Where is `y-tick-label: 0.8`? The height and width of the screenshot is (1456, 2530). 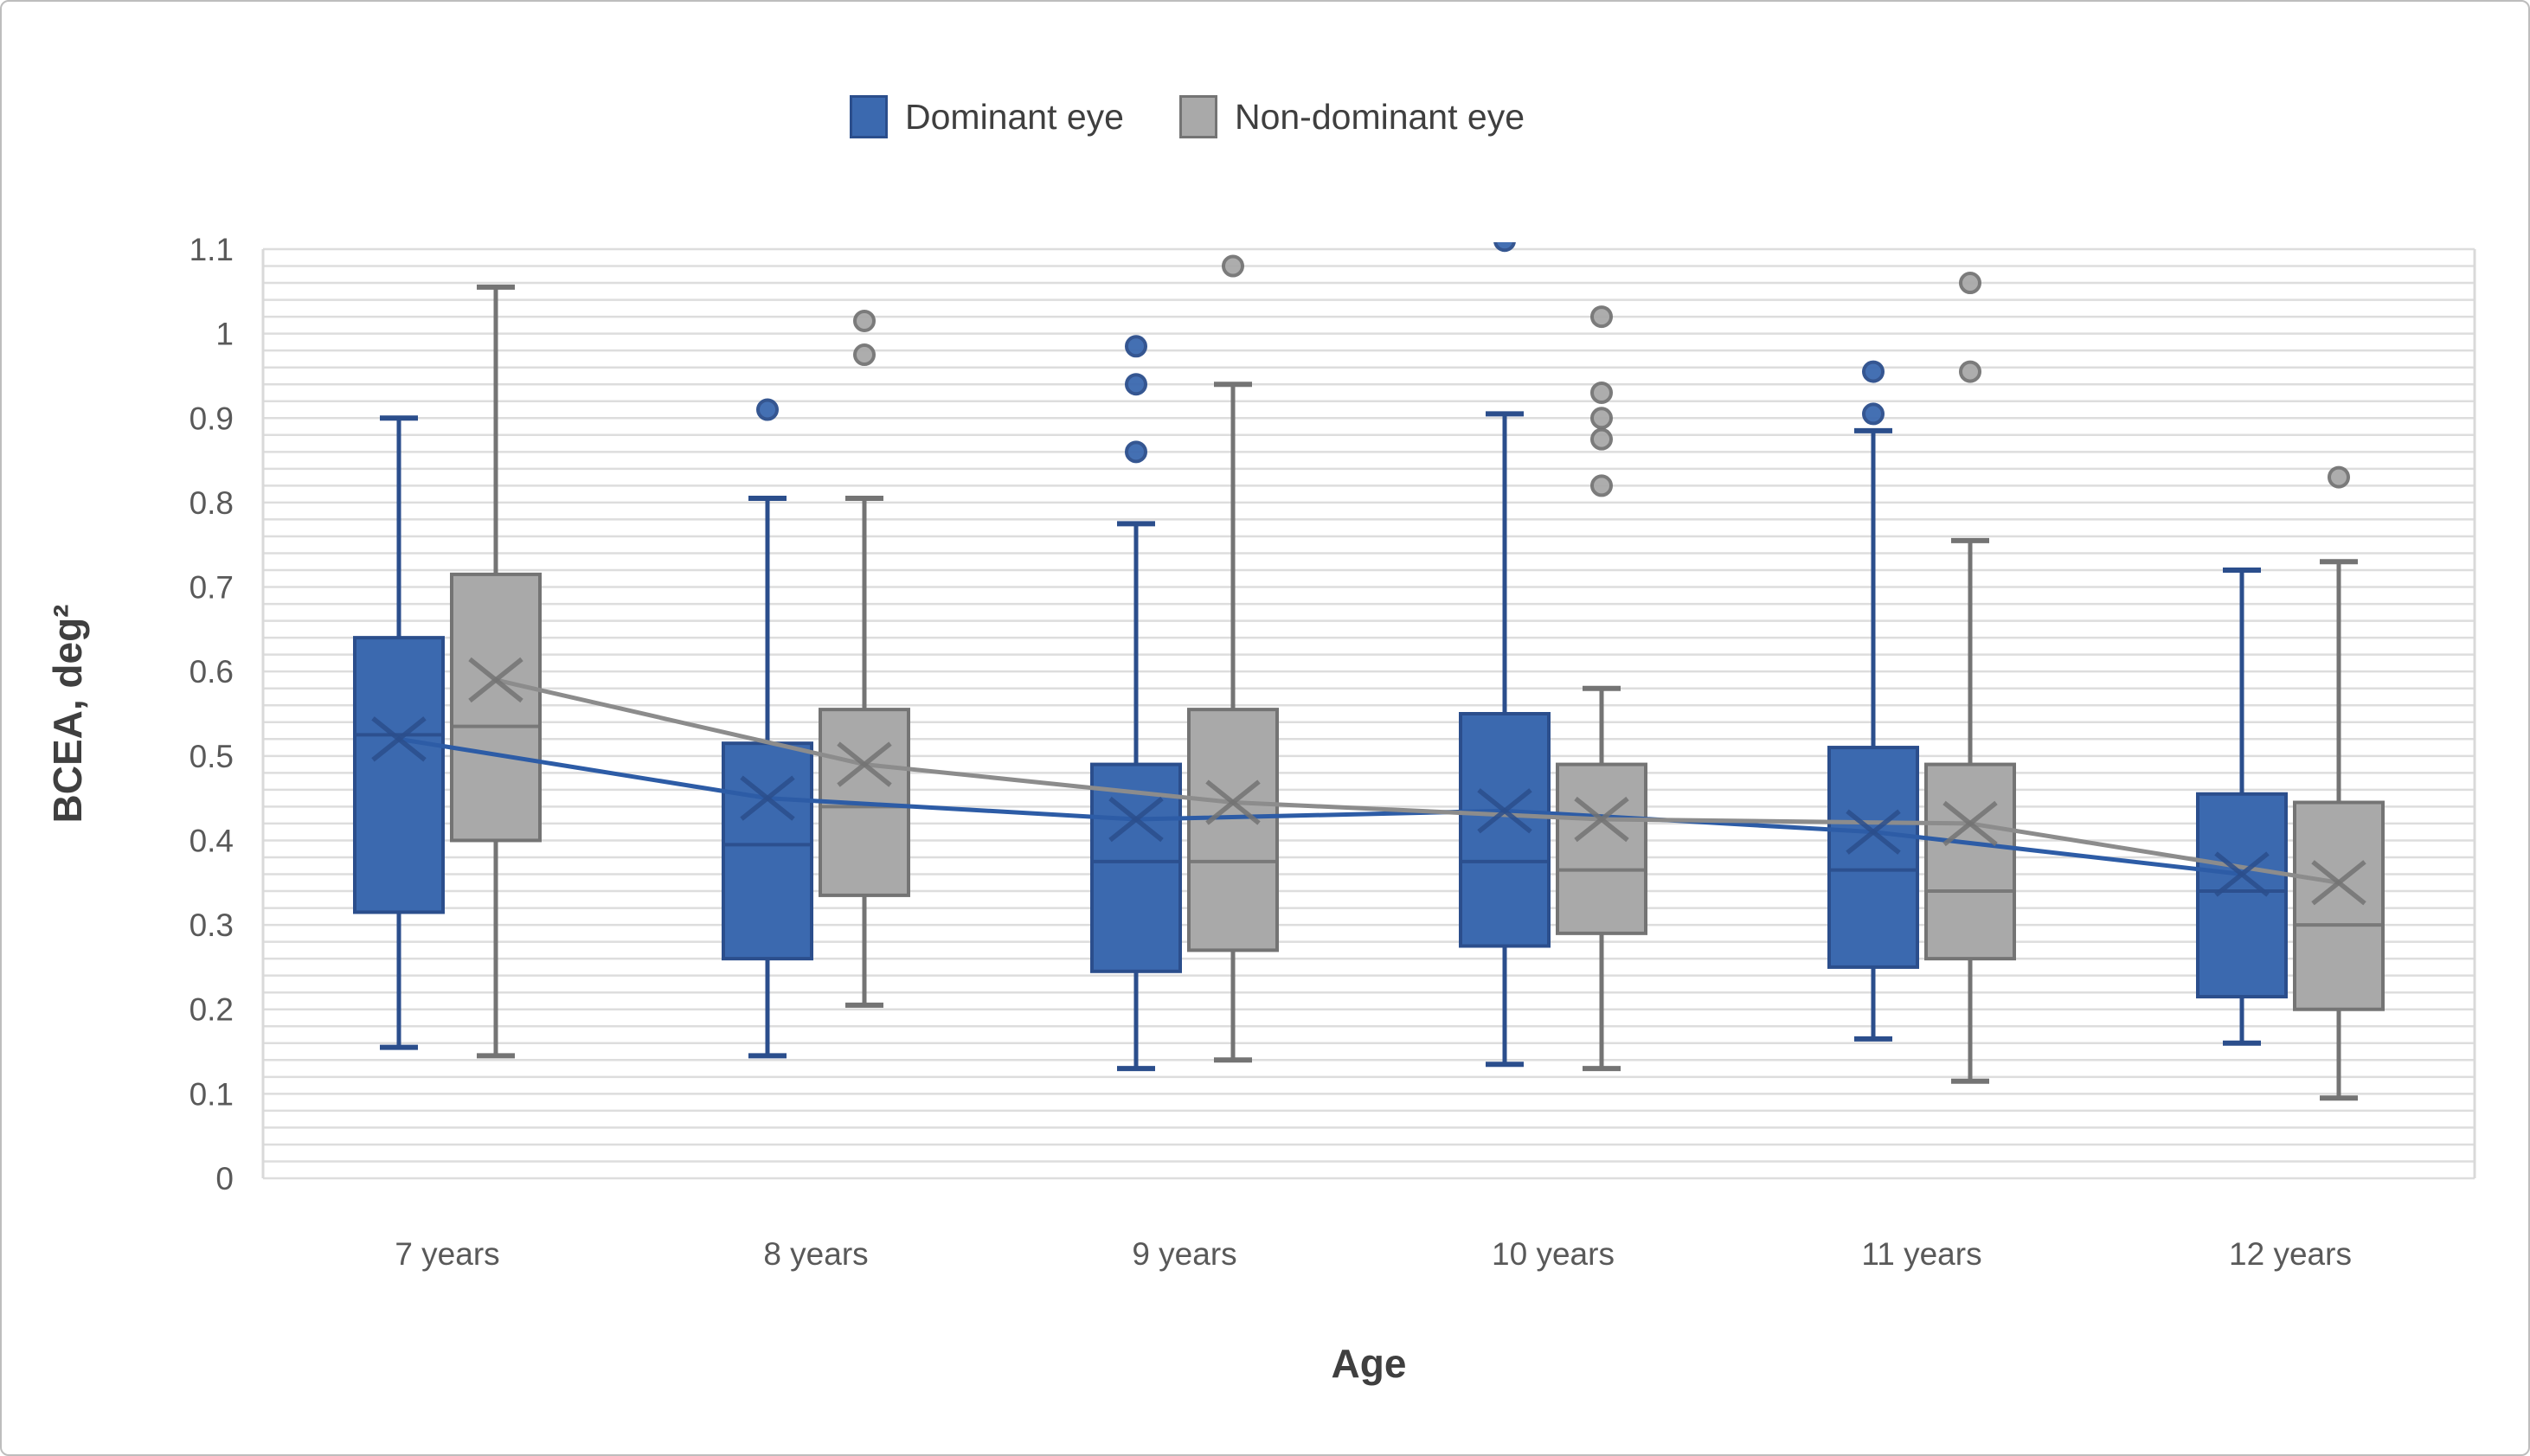
y-tick-label: 0.8 is located at coordinates (211, 503).